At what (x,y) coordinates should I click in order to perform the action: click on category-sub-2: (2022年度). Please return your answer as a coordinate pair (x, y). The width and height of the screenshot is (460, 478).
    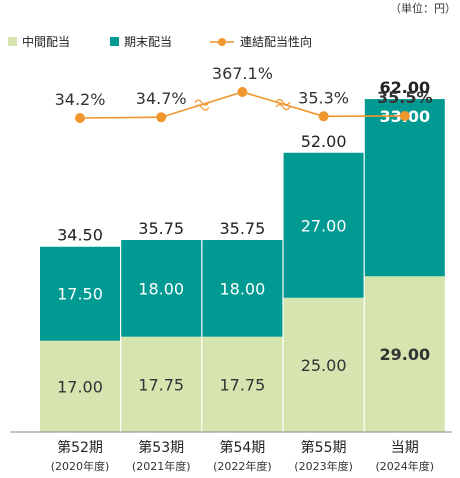
    Looking at the image, I should click on (242, 466).